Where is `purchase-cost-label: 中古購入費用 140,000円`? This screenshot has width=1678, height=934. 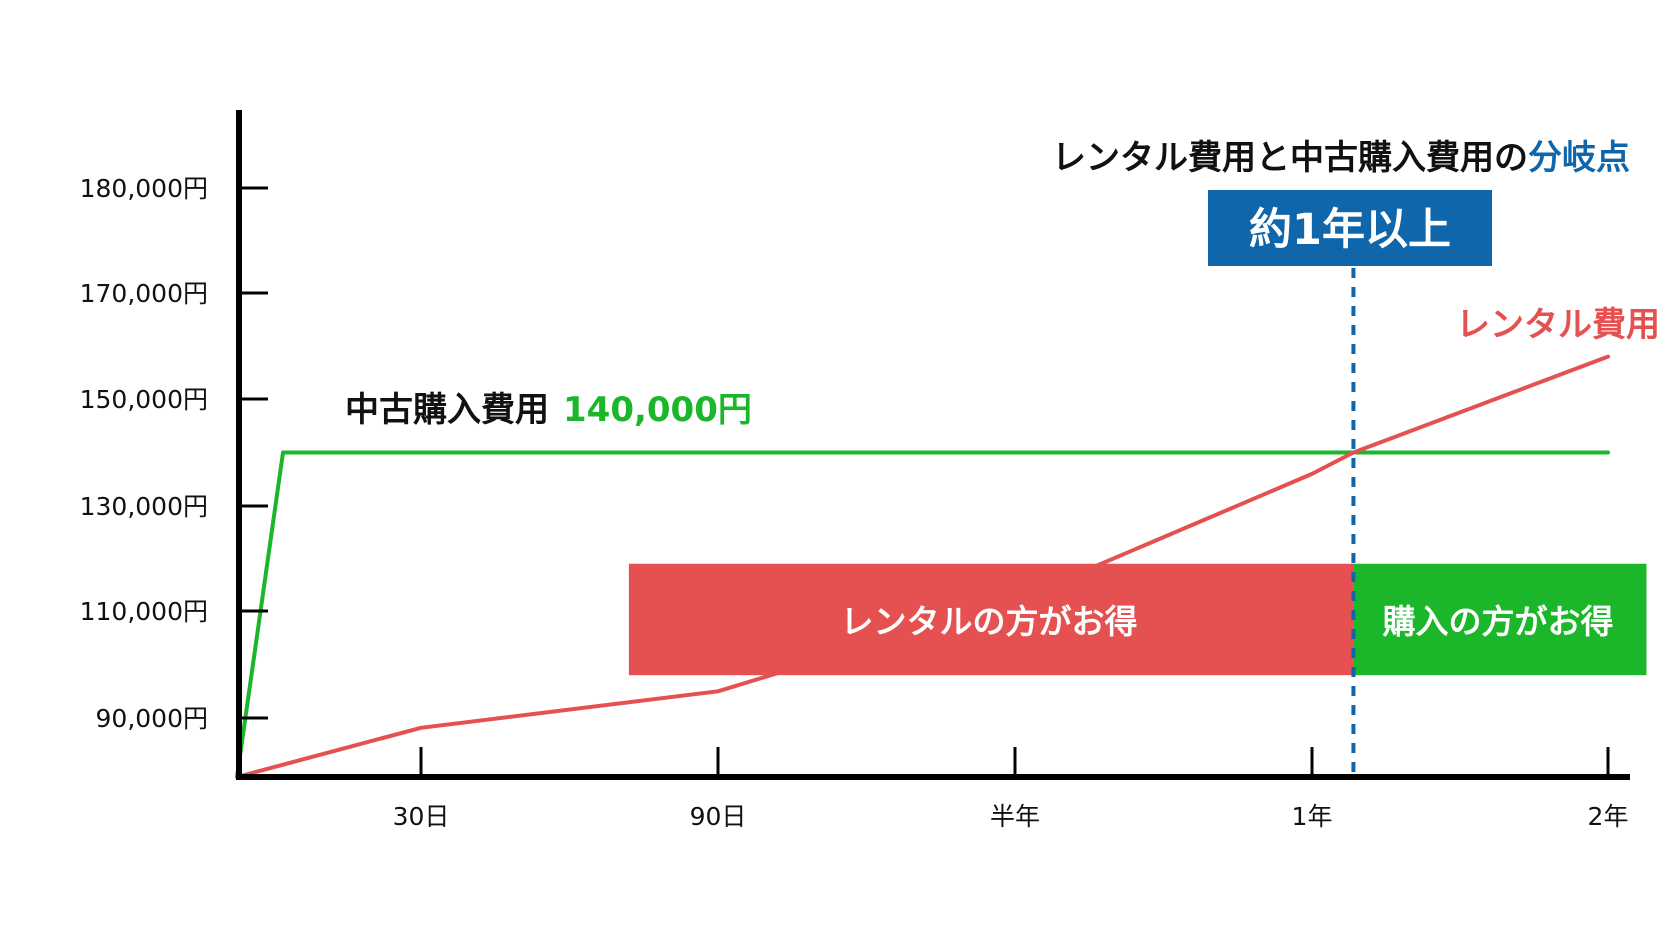 purchase-cost-label: 中古購入費用 140,000円 is located at coordinates (548, 410).